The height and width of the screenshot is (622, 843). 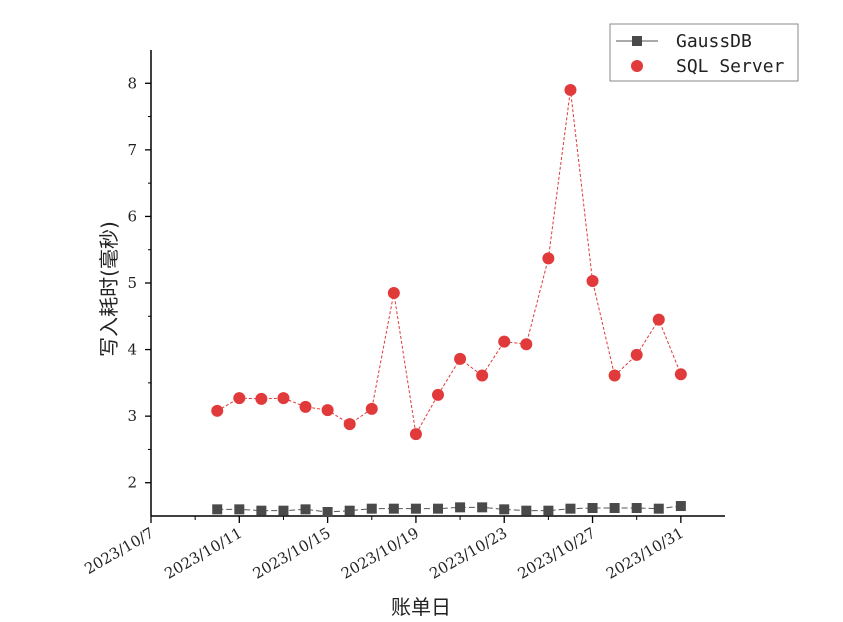 I want to click on y-tick-label: 5, so click(x=132, y=283).